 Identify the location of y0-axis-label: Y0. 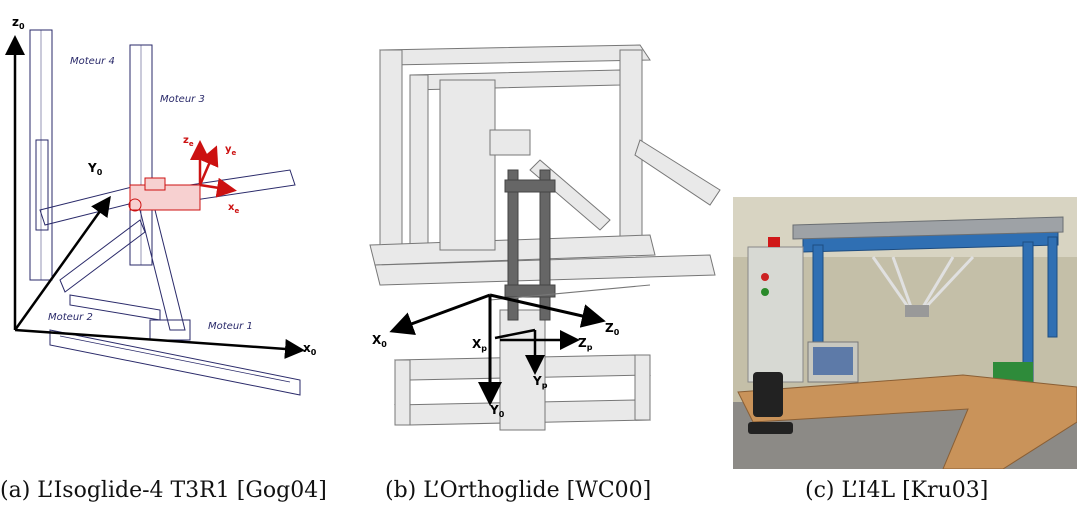
(95, 169).